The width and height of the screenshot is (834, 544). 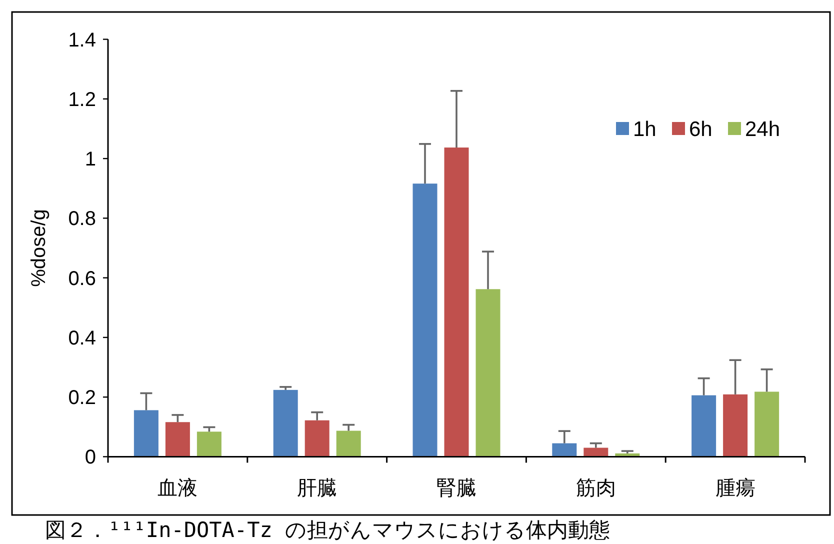 What do you see at coordinates (596, 489) in the screenshot?
I see `x-tick-label: 筋肉` at bounding box center [596, 489].